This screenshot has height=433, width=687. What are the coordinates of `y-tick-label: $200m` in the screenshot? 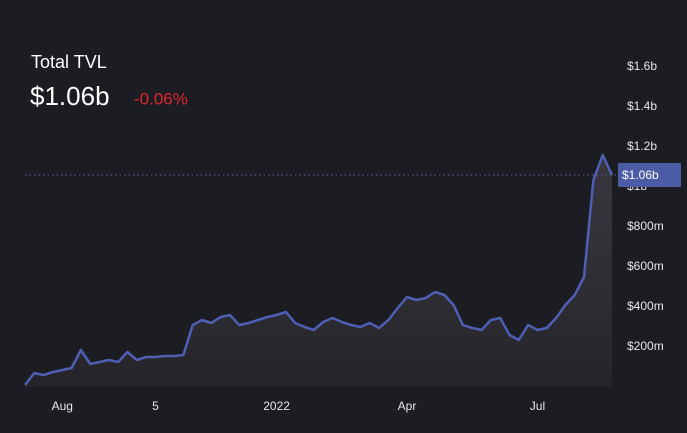 It's located at (645, 346).